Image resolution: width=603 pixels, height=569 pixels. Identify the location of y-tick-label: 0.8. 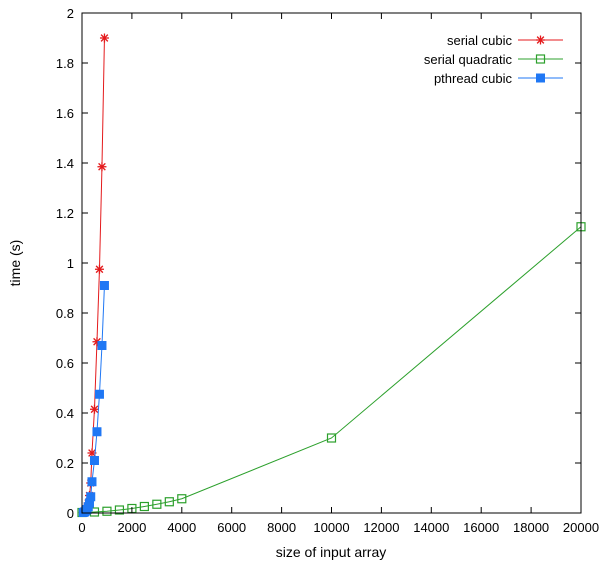
(65, 313).